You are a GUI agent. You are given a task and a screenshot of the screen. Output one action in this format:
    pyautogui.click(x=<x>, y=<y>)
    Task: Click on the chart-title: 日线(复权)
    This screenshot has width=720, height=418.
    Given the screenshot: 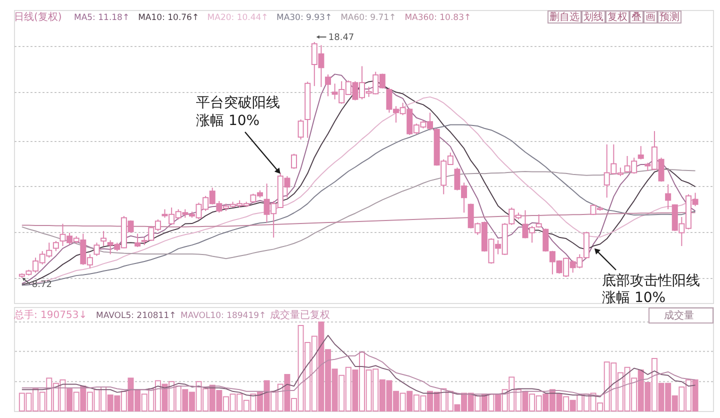 What is the action you would take?
    pyautogui.click(x=38, y=17)
    